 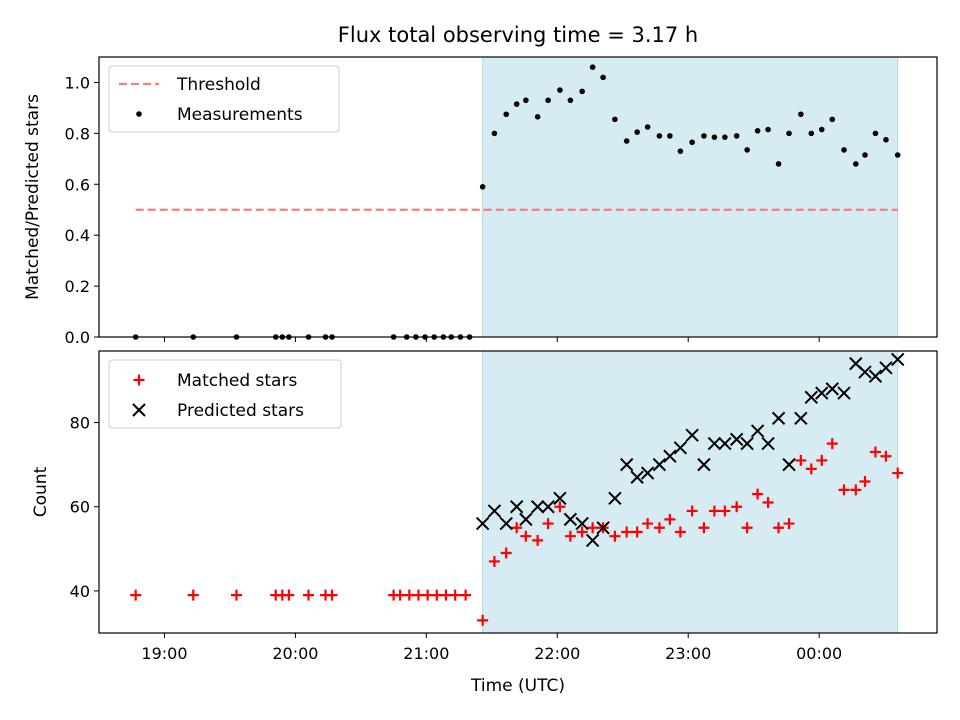 I want to click on x-tick-label: 19:00, so click(x=164, y=653).